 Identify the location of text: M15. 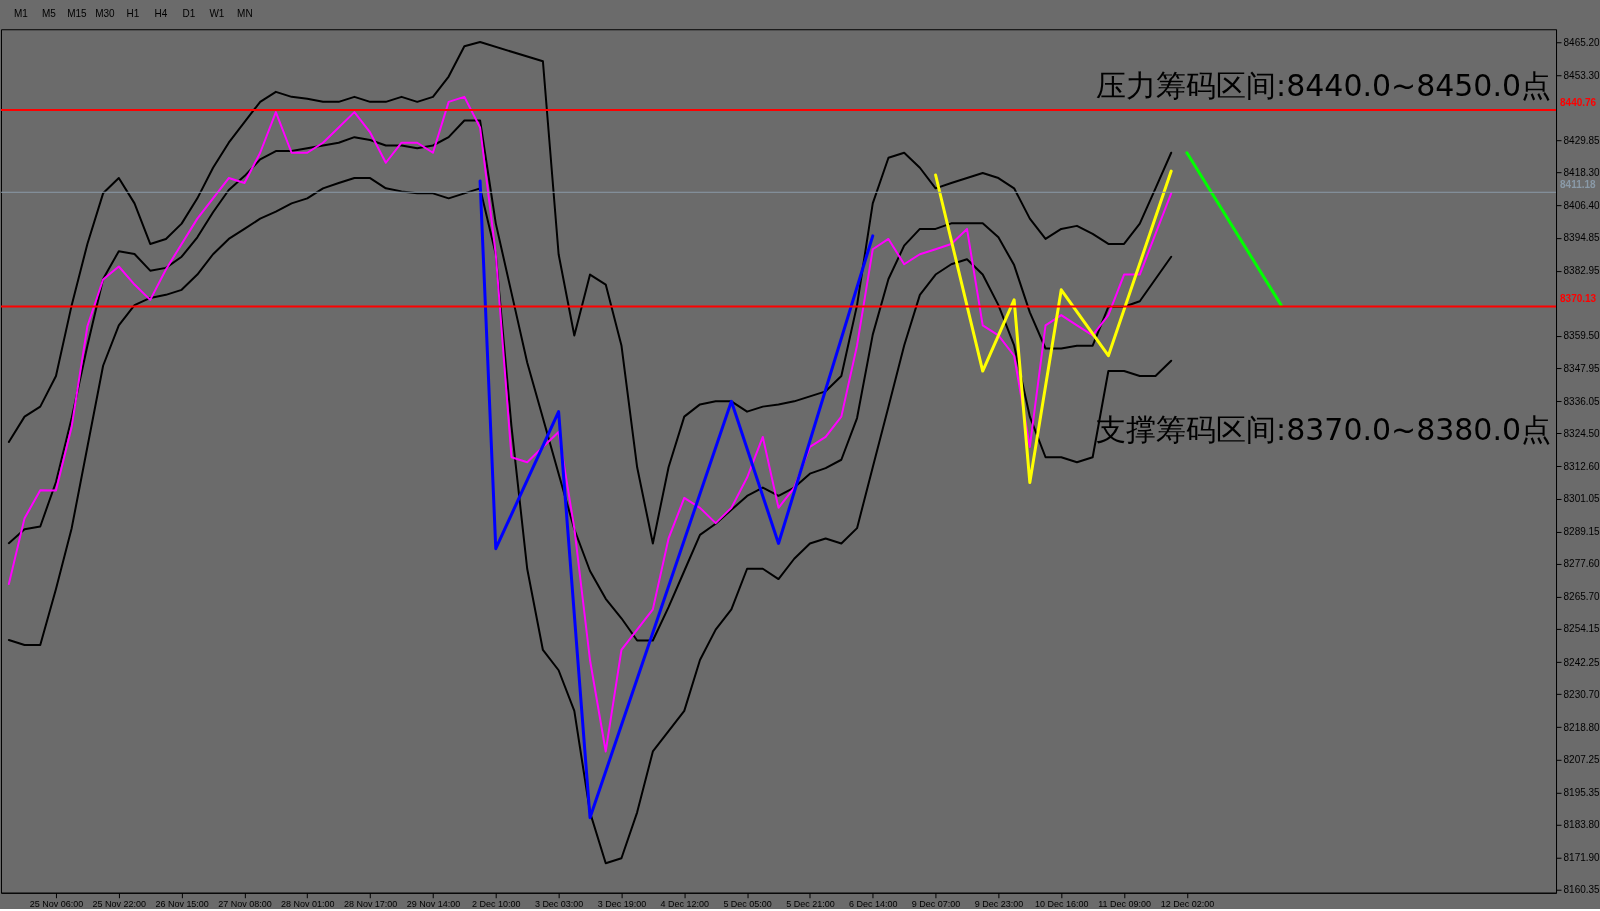
(77, 14).